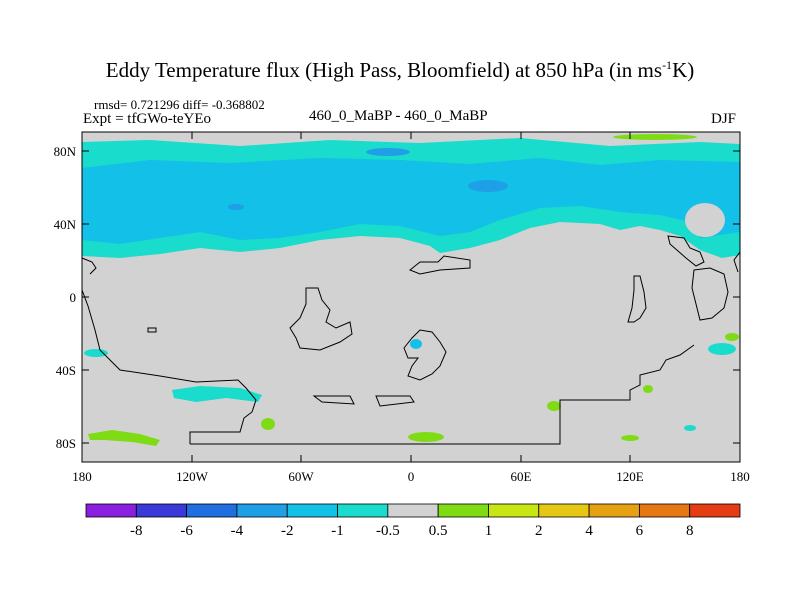  What do you see at coordinates (438, 531) in the screenshot?
I see `colorbar-label: 0.5` at bounding box center [438, 531].